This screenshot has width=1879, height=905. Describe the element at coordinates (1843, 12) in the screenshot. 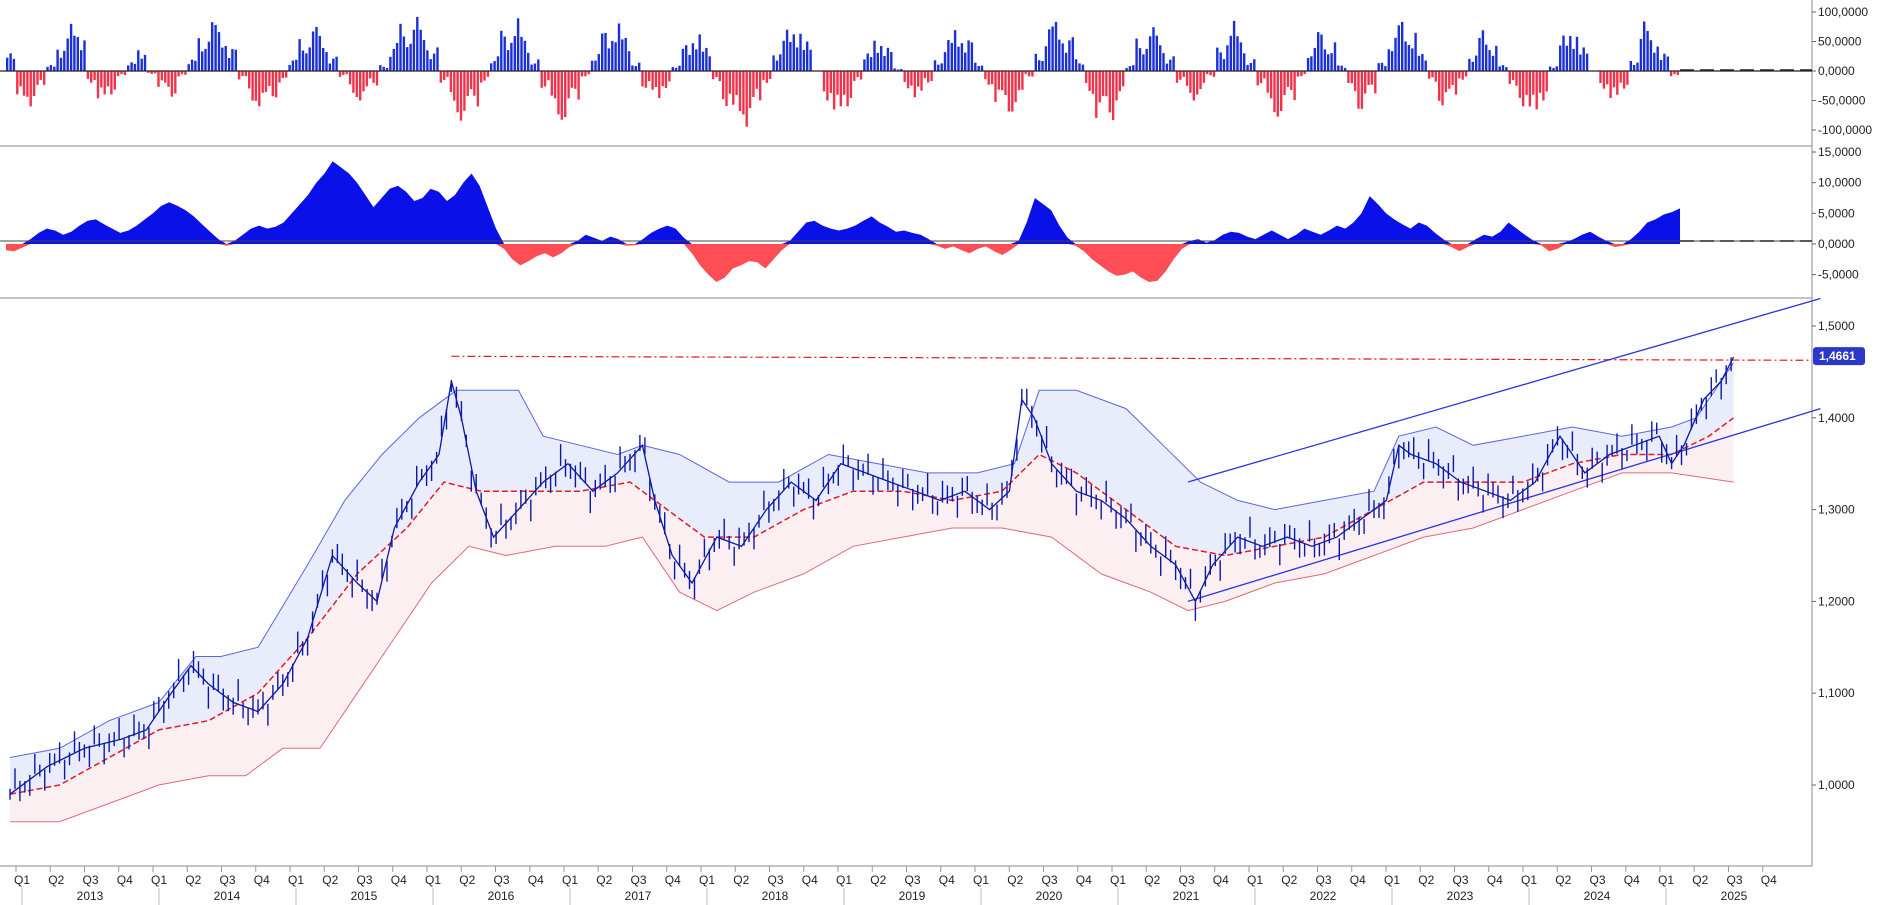

I see `top-y-tick-label: 100,0000` at that location.